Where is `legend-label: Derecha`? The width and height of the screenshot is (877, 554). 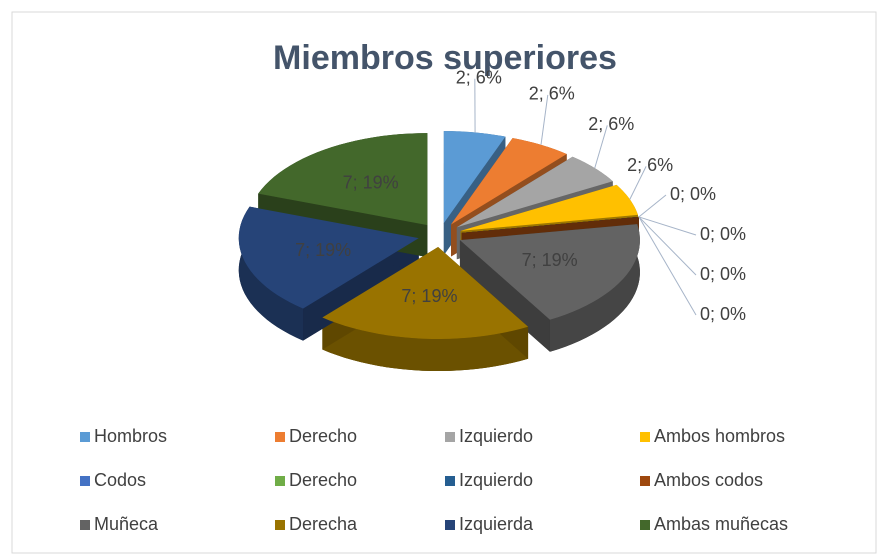 legend-label: Derecha is located at coordinates (323, 524).